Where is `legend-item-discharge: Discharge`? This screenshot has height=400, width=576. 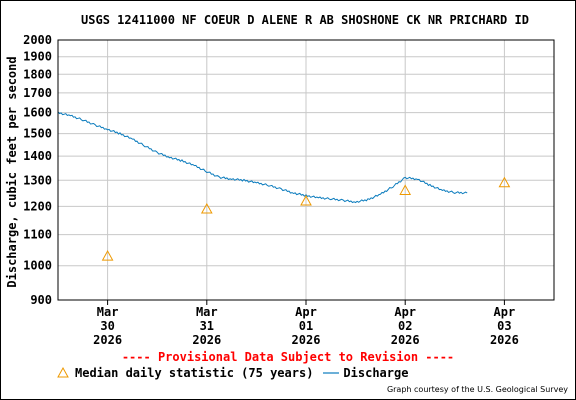
legend-item-discharge: Discharge is located at coordinates (365, 373).